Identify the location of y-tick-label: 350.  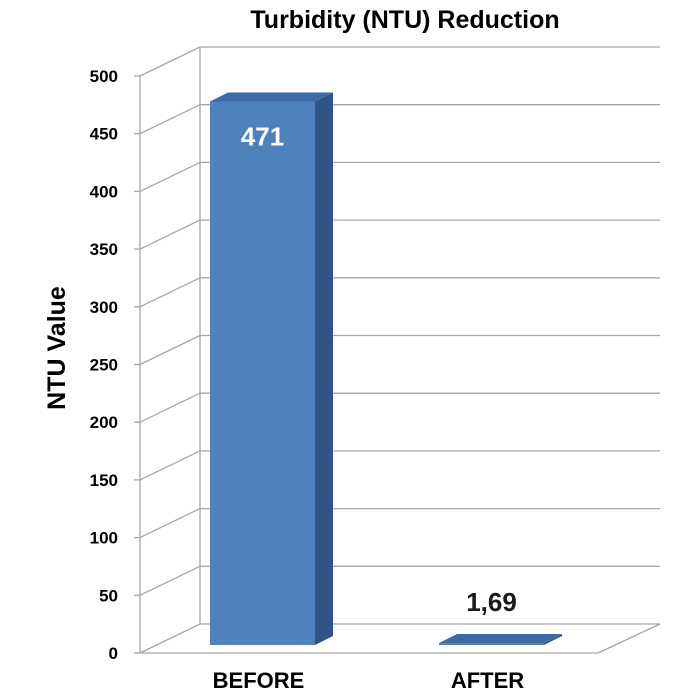
(104, 249).